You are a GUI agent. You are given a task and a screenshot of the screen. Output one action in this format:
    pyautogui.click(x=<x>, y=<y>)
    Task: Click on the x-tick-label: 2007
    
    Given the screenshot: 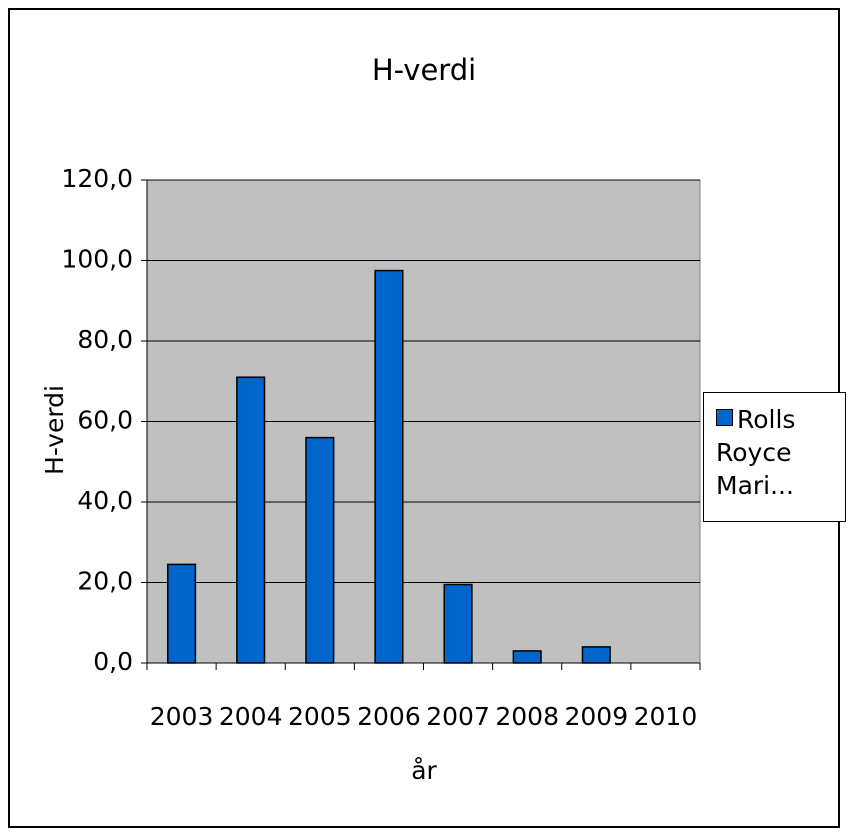 What is the action you would take?
    pyautogui.click(x=458, y=716)
    